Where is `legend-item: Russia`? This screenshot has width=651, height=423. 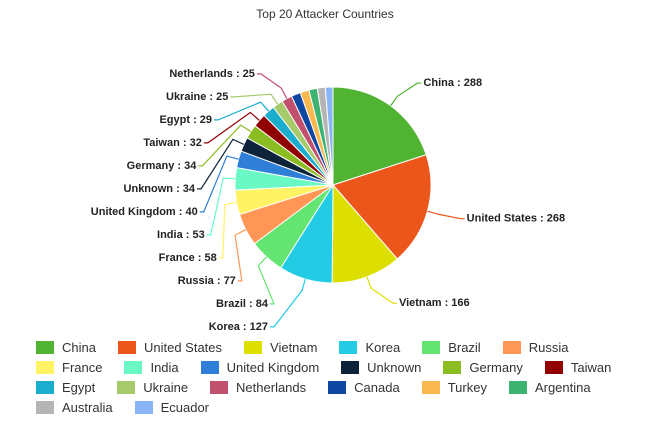 legend-item: Russia is located at coordinates (535, 347).